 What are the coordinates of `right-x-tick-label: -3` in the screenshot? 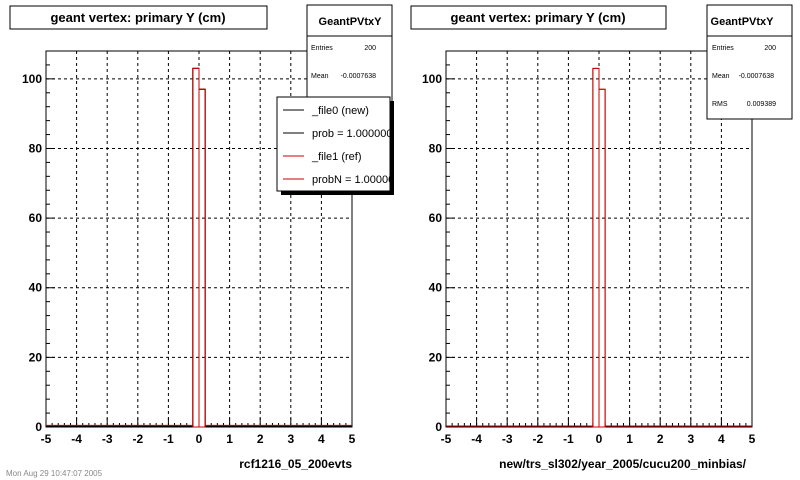 It's located at (507, 439).